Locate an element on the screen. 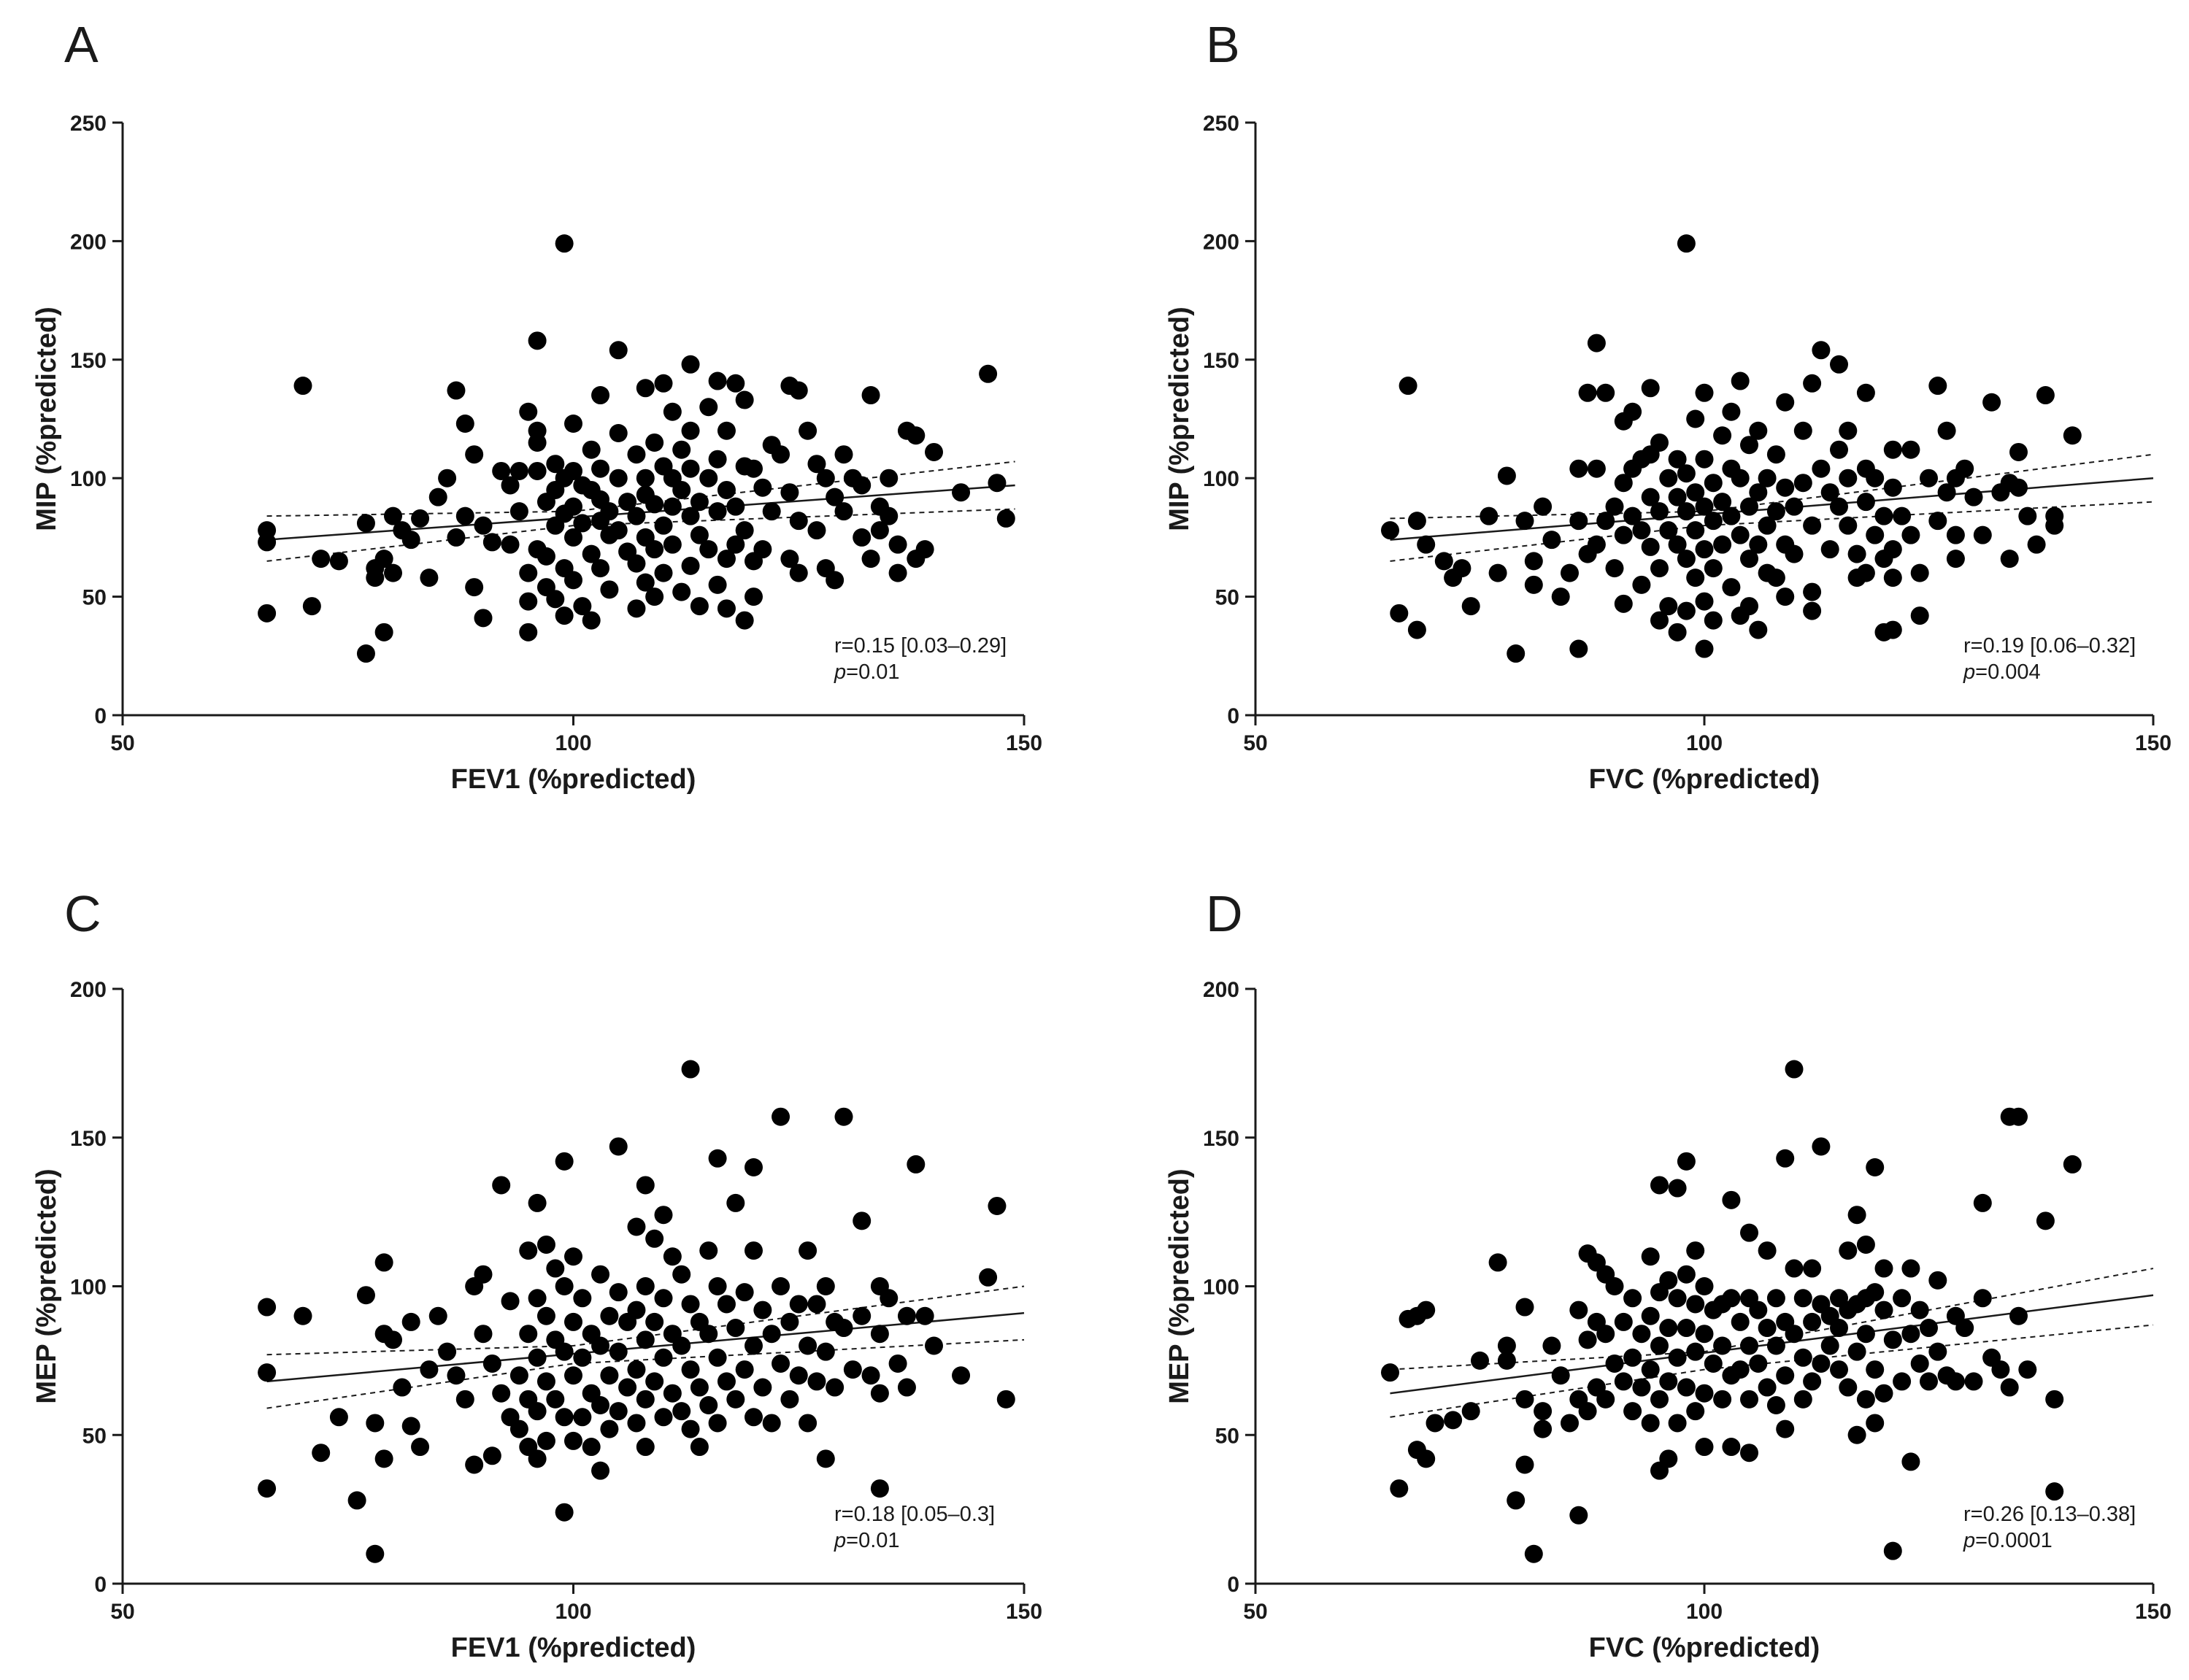  y-tick-label: 200 is located at coordinates (1221, 990).